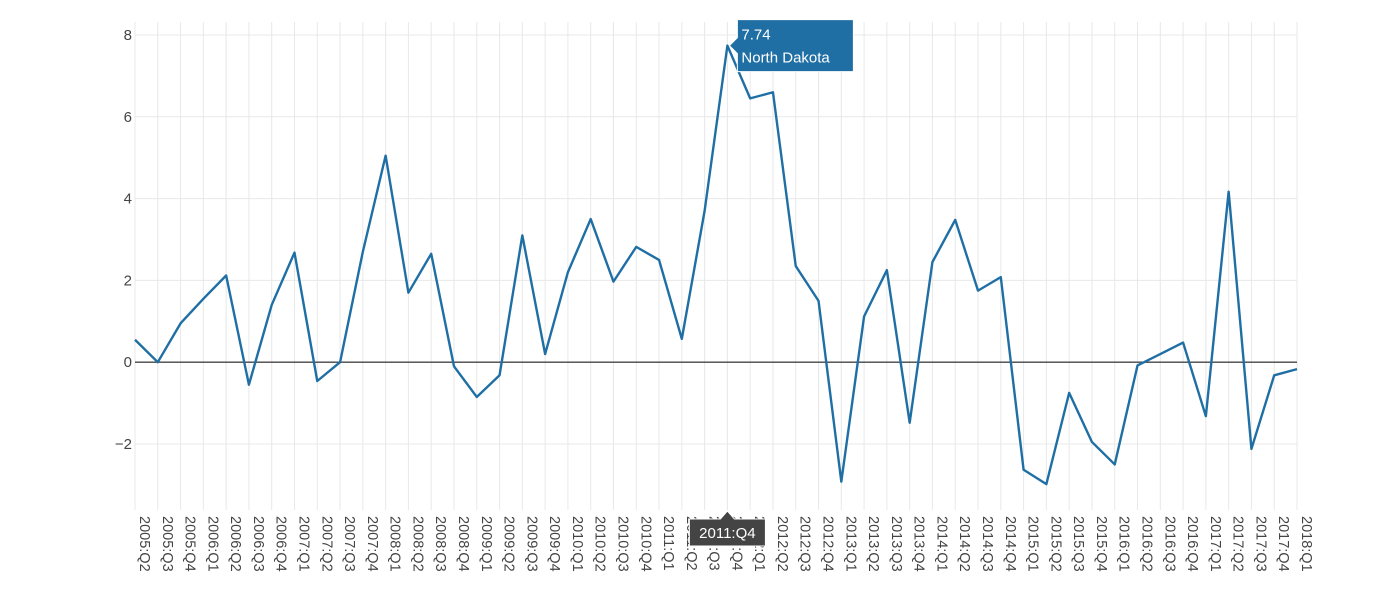  I want to click on x-tick-label: 2005:Q4, so click(190, 544).